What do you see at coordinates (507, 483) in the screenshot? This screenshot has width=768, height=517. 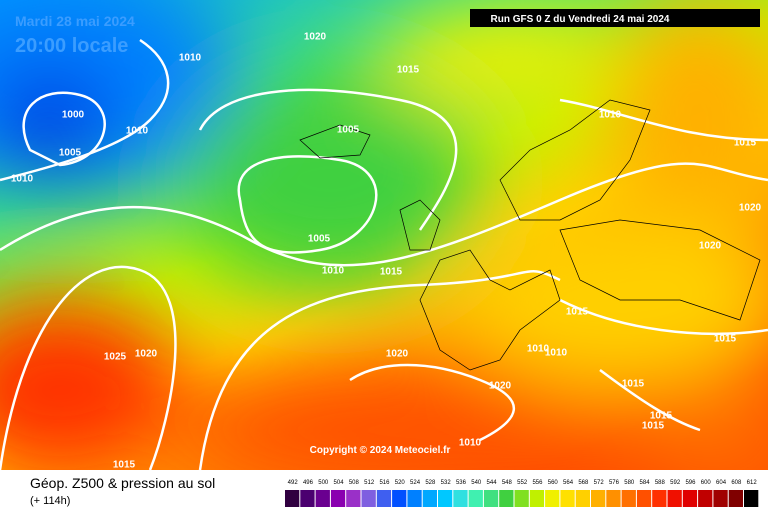 I see `scale-label: 548` at bounding box center [507, 483].